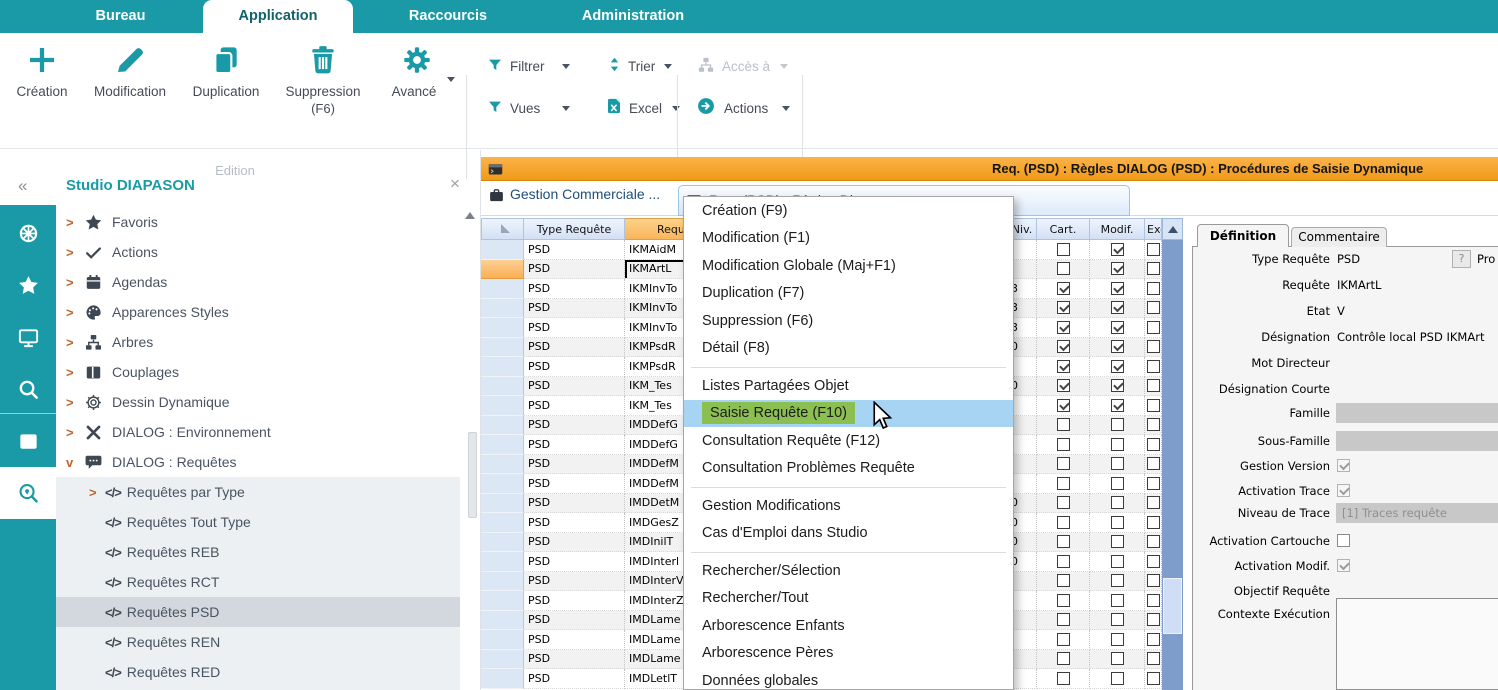 This screenshot has height=690, width=1498. What do you see at coordinates (259, 252) in the screenshot?
I see `tree-item: > Actions` at bounding box center [259, 252].